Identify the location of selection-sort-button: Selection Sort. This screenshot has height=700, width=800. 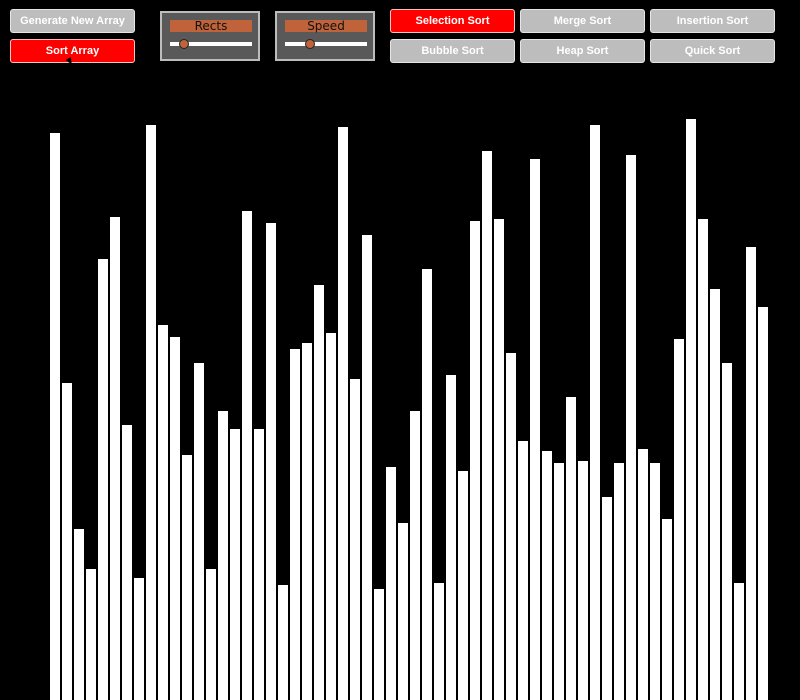
(452, 21).